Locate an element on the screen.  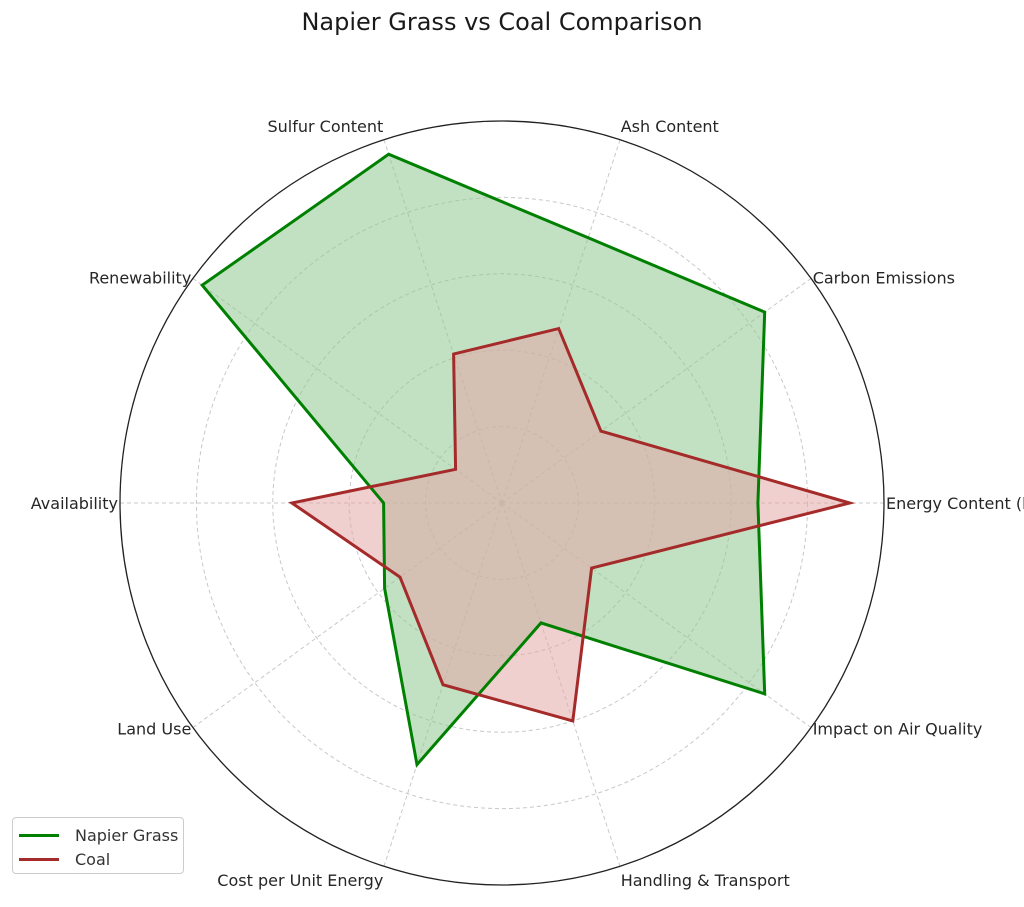
axis-label: Renewability is located at coordinates (140, 277).